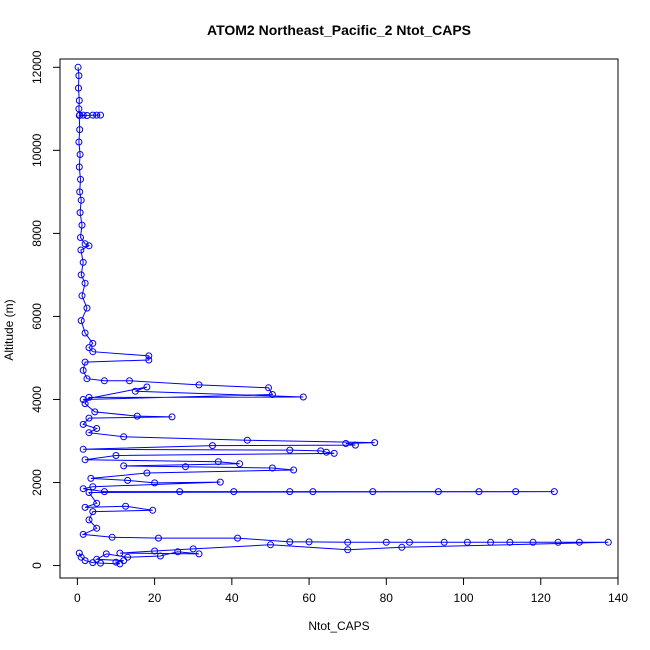 This screenshot has width=650, height=650. What do you see at coordinates (37, 67) in the screenshot?
I see `y-tick-label: 12000` at bounding box center [37, 67].